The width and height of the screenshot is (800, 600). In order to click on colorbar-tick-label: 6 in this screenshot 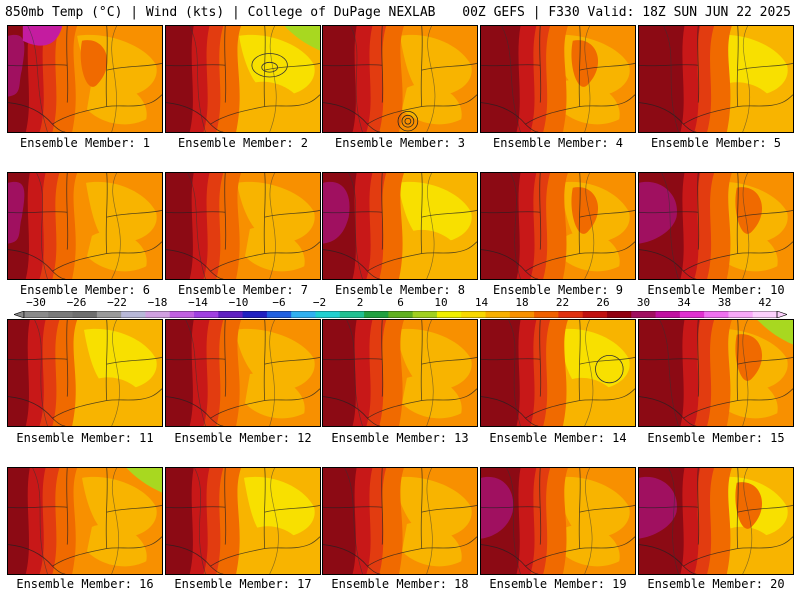, I will do `click(400, 302)`.